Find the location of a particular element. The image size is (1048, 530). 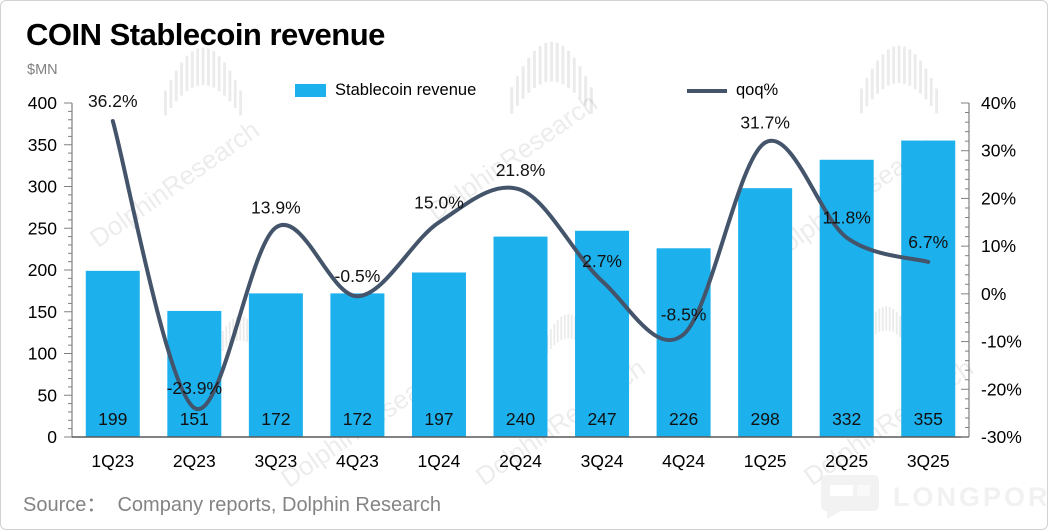

right-axis-tick-label: 40% is located at coordinates (998, 103).